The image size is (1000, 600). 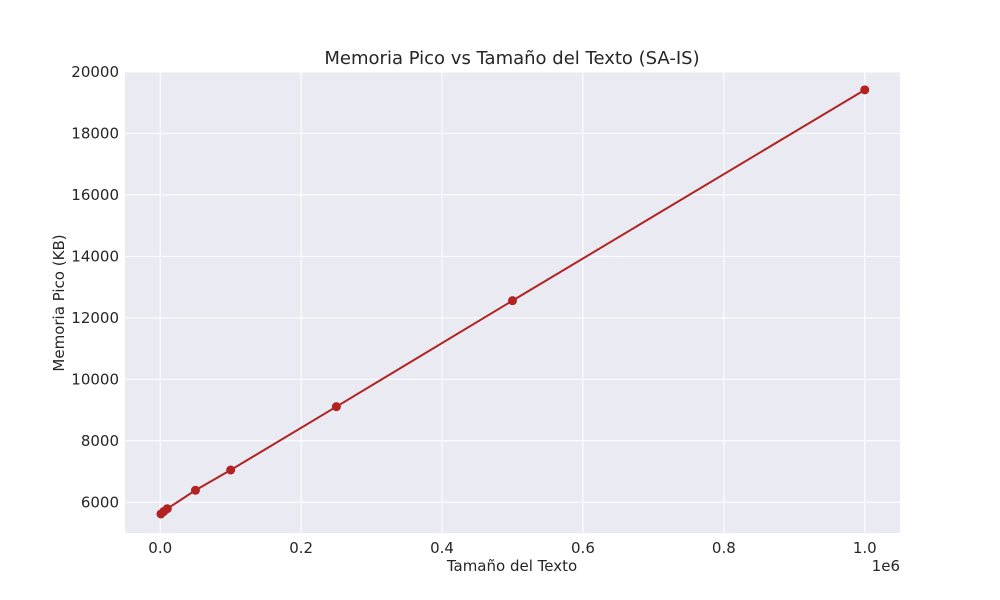 What do you see at coordinates (95, 72) in the screenshot?
I see `y-tick-label: 20000` at bounding box center [95, 72].